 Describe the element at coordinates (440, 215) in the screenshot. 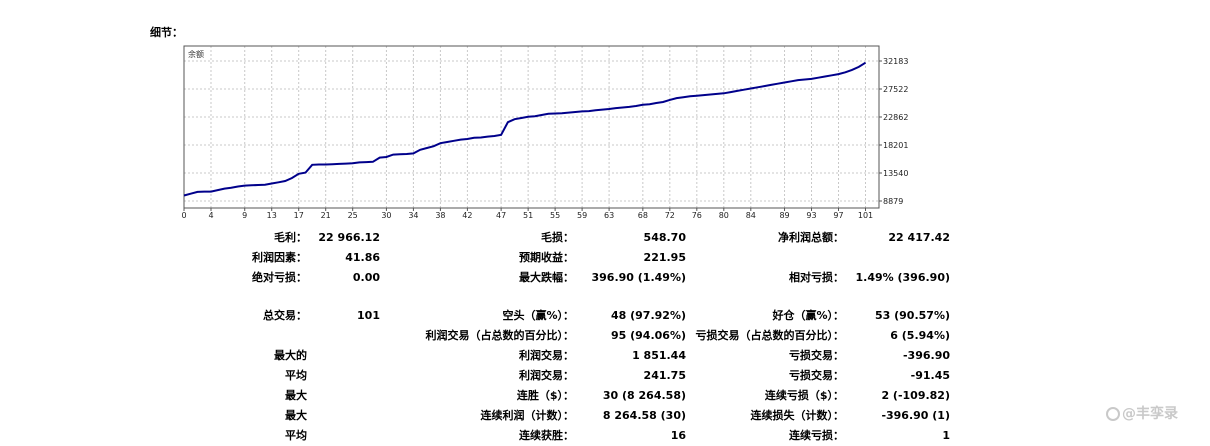

I see `x-tick-label: 38` at that location.